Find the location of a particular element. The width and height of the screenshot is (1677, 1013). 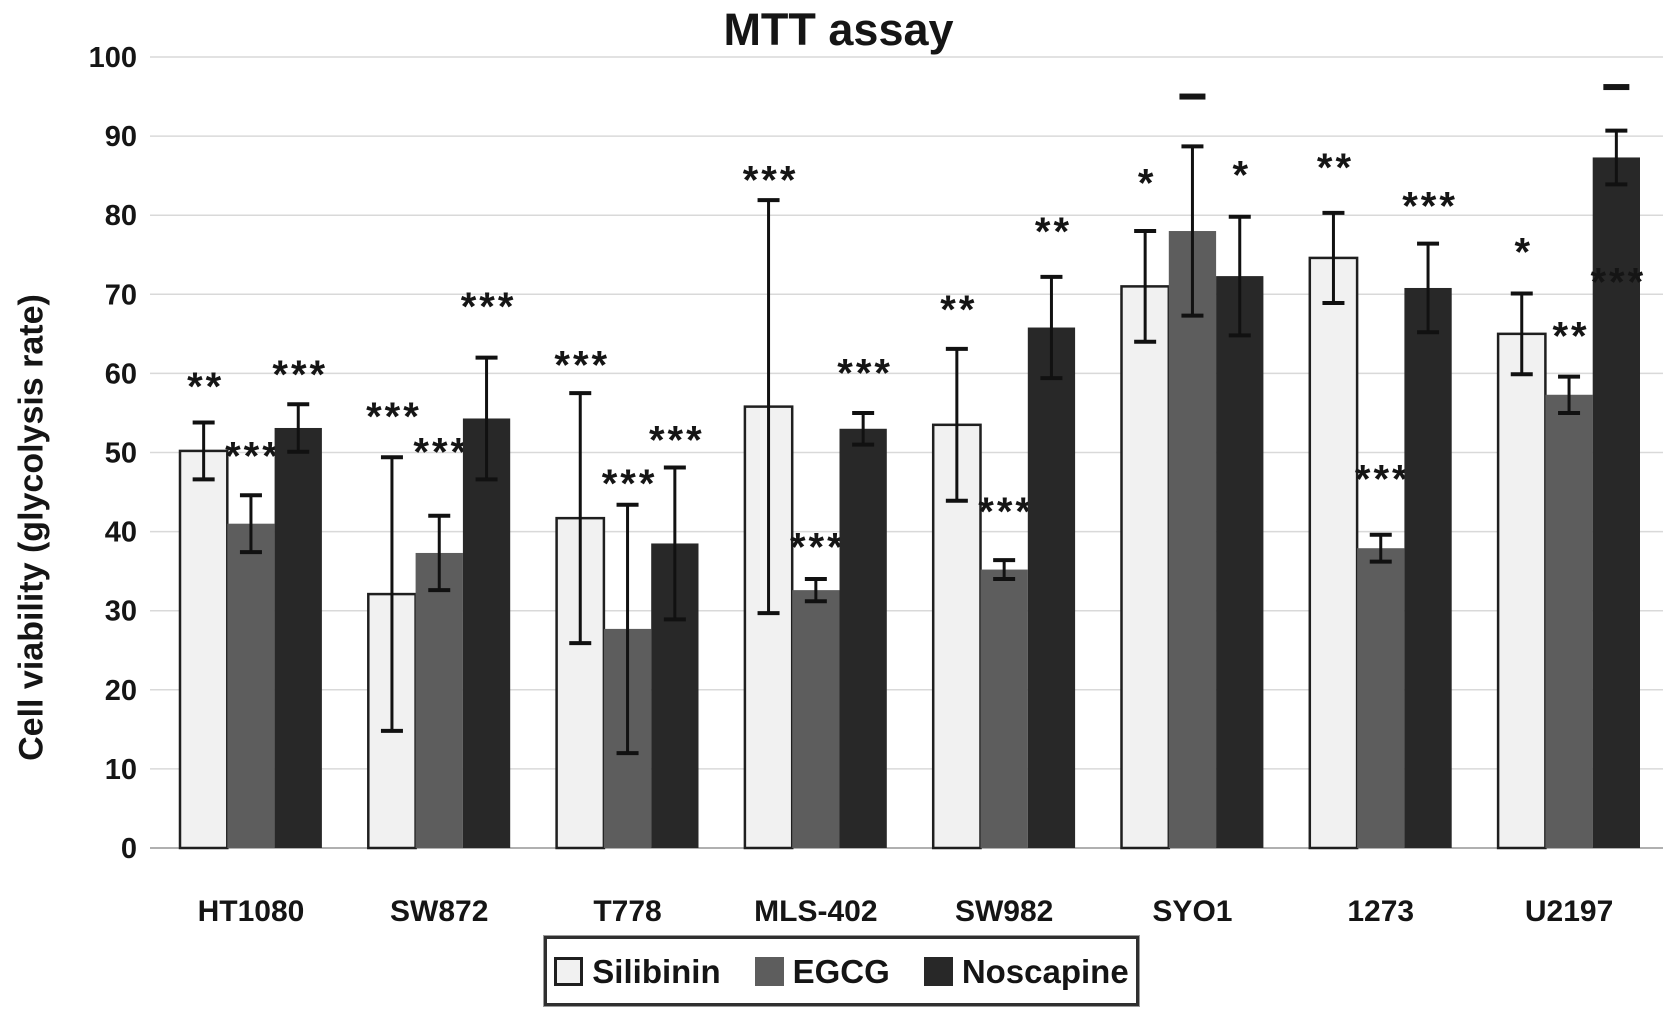

legend-item-silibinin: Silibinin is located at coordinates (637, 971).